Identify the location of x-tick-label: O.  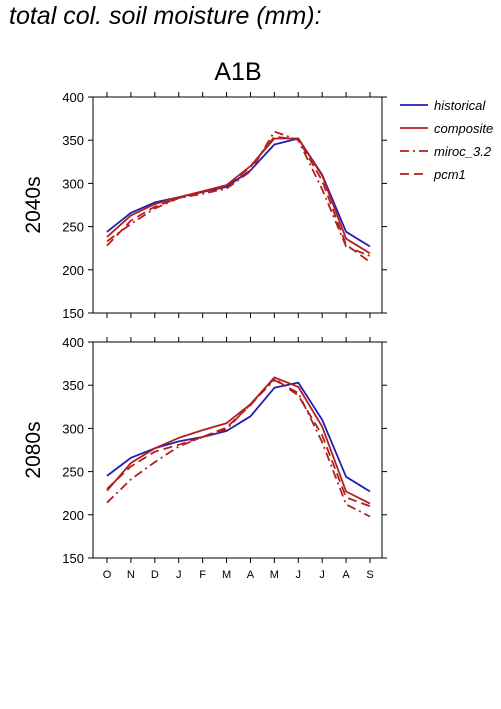
(107, 575).